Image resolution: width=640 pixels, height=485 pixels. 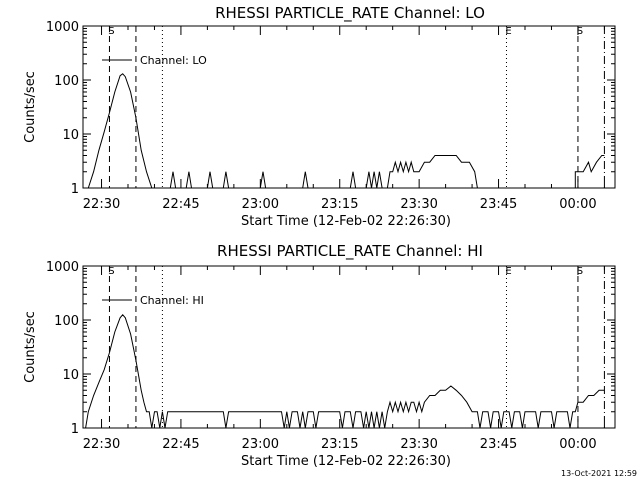 I want to click on footer-timestamp: 13-Oct-2021 12:59, so click(x=599, y=473).